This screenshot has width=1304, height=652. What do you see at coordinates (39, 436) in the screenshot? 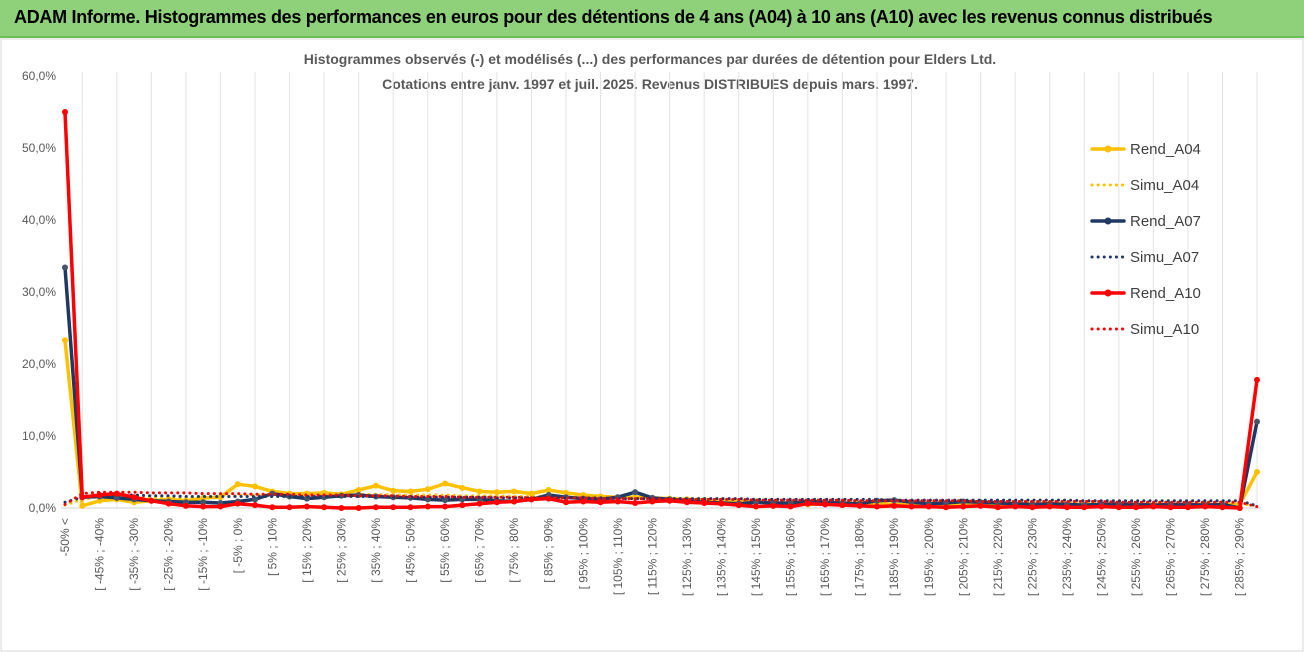
I see `y-tick-label: 10,0%` at bounding box center [39, 436].